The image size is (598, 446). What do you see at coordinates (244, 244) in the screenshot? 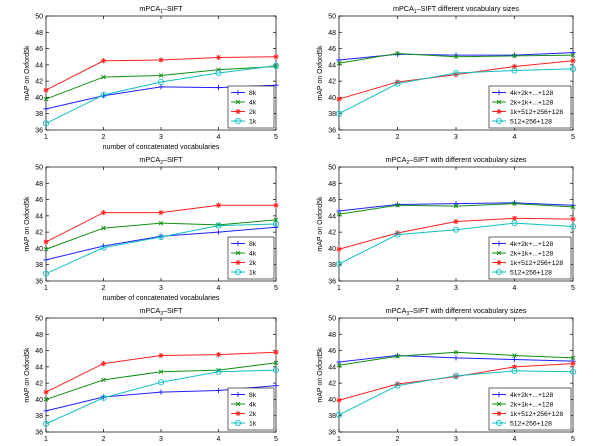
I see `legend-entry: 8k` at bounding box center [244, 244].